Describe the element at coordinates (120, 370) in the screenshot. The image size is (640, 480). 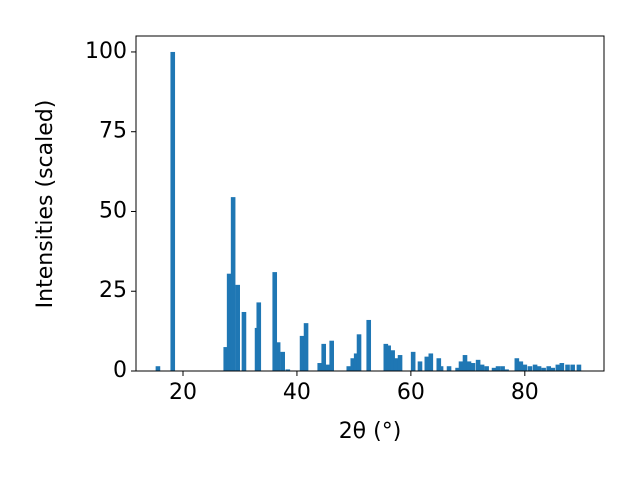
I see `y-tick-label: 0` at that location.